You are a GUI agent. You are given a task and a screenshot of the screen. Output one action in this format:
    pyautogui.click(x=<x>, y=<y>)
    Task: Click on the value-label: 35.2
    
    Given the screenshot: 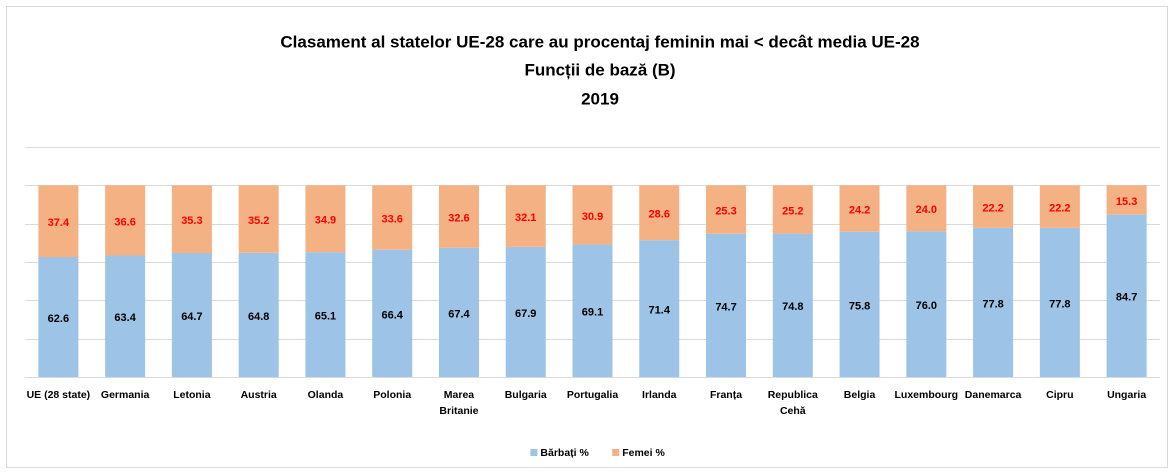 What is the action you would take?
    pyautogui.click(x=258, y=221)
    